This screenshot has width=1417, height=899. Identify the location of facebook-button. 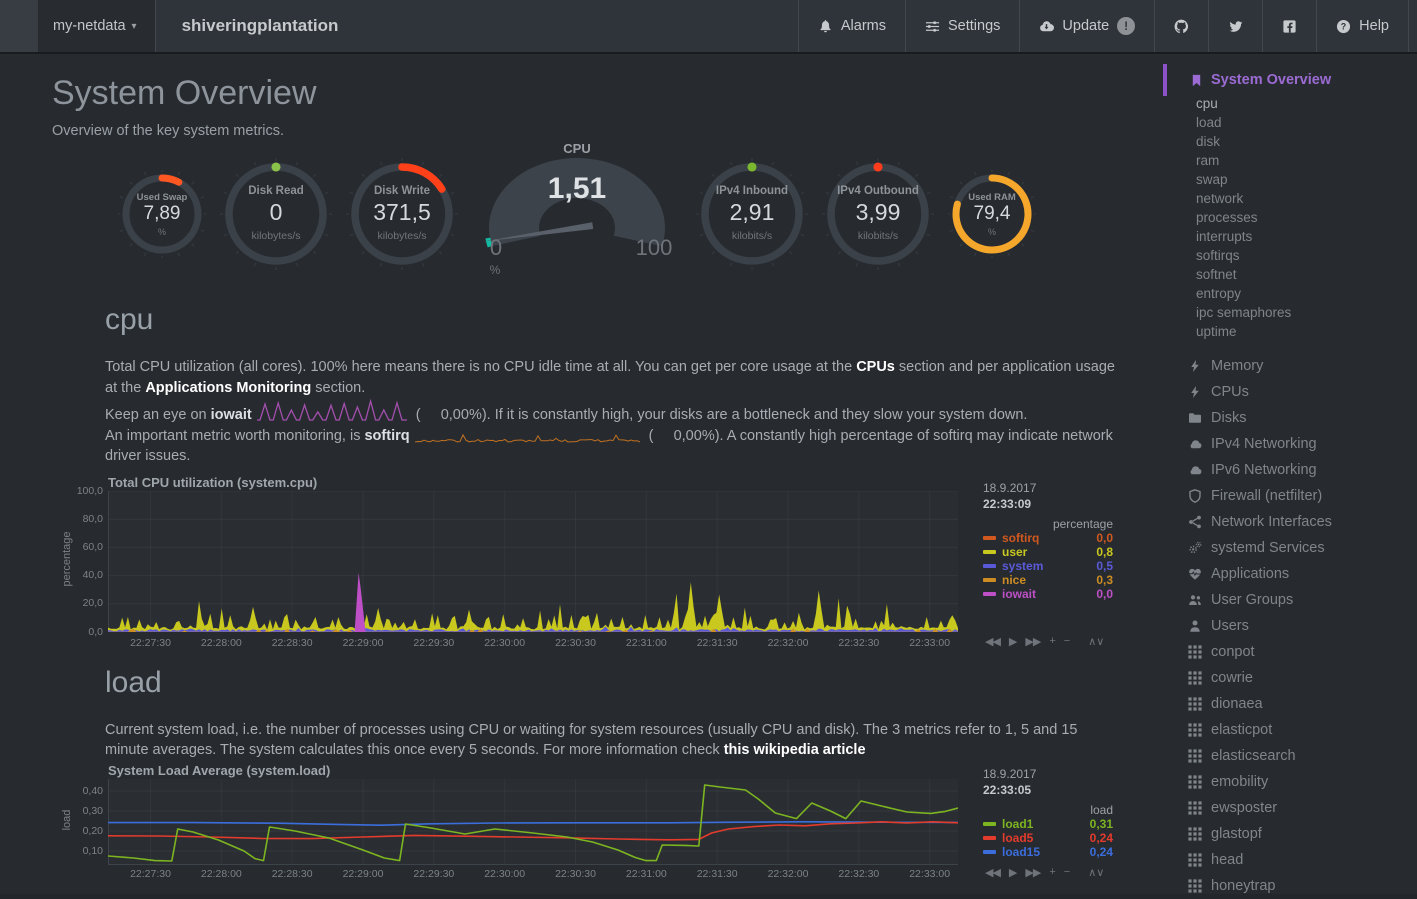
(1289, 26).